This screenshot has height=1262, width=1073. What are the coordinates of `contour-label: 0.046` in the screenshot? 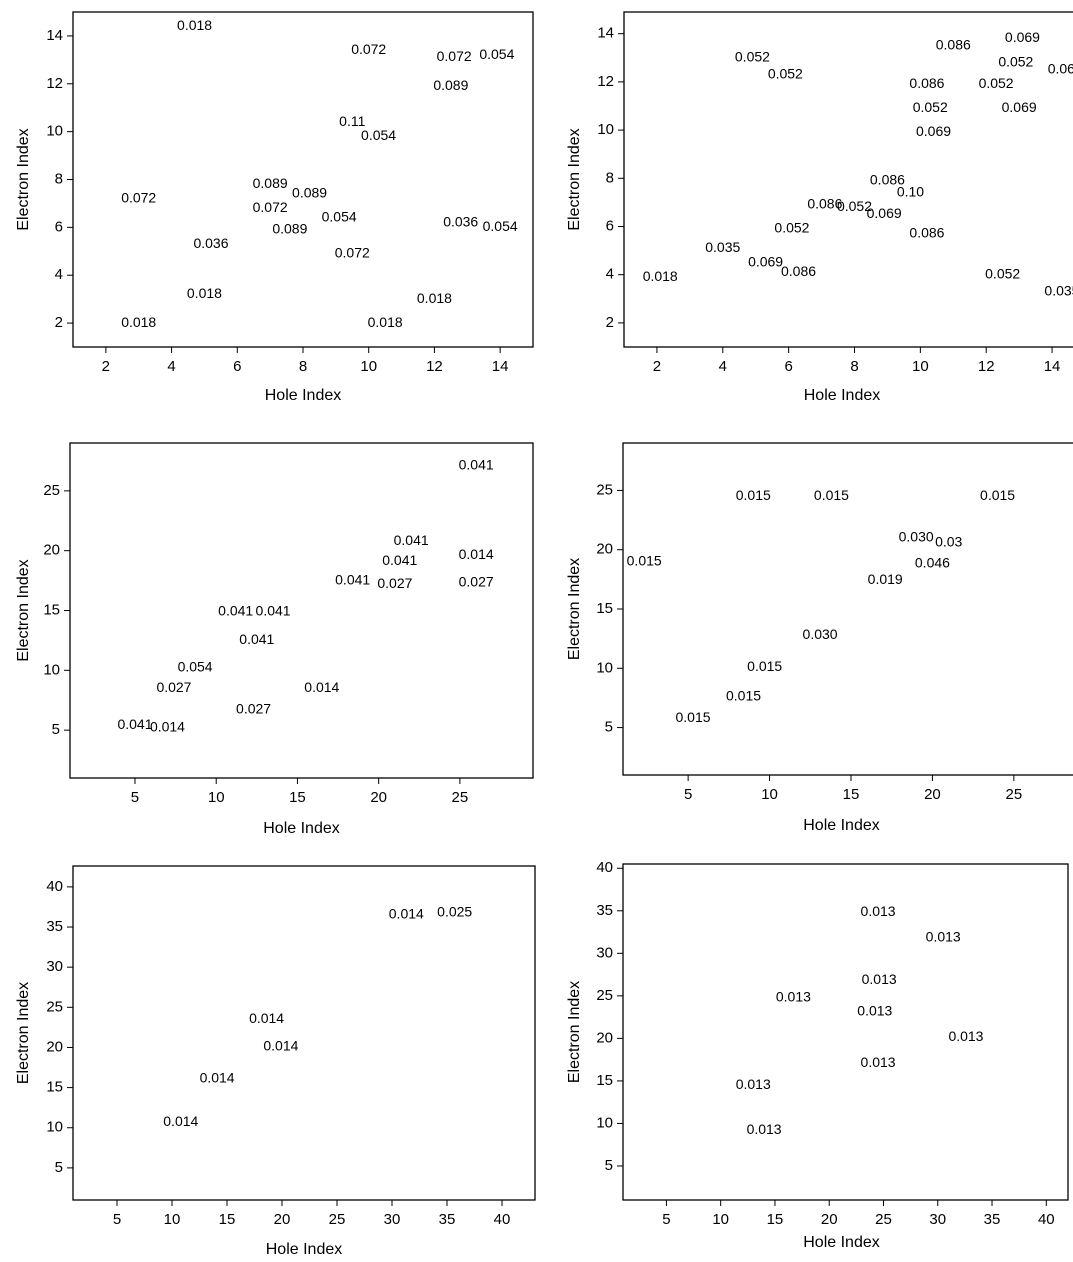 It's located at (932, 563).